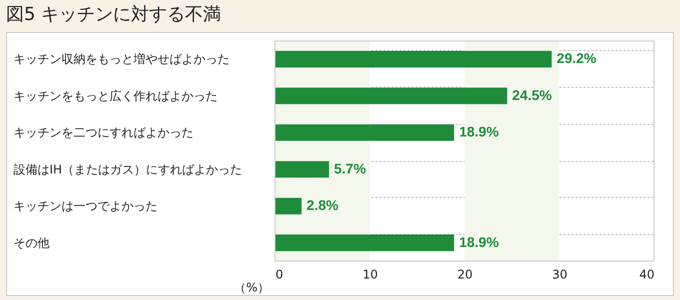 The height and width of the screenshot is (300, 680). What do you see at coordinates (532, 94) in the screenshot?
I see `data-label: 24.5%` at bounding box center [532, 94].